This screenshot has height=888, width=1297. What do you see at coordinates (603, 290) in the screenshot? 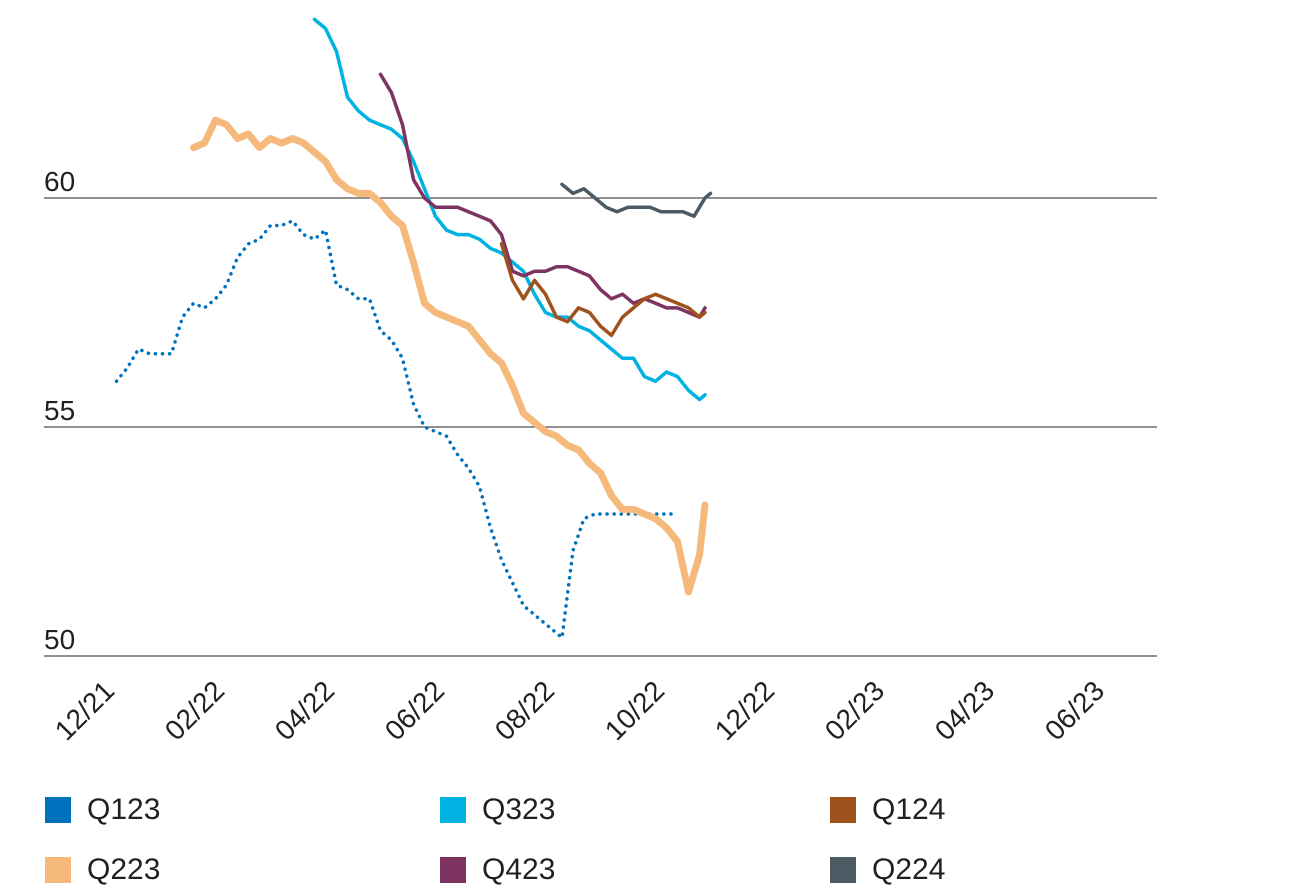
I see `series-line-q124` at bounding box center [603, 290].